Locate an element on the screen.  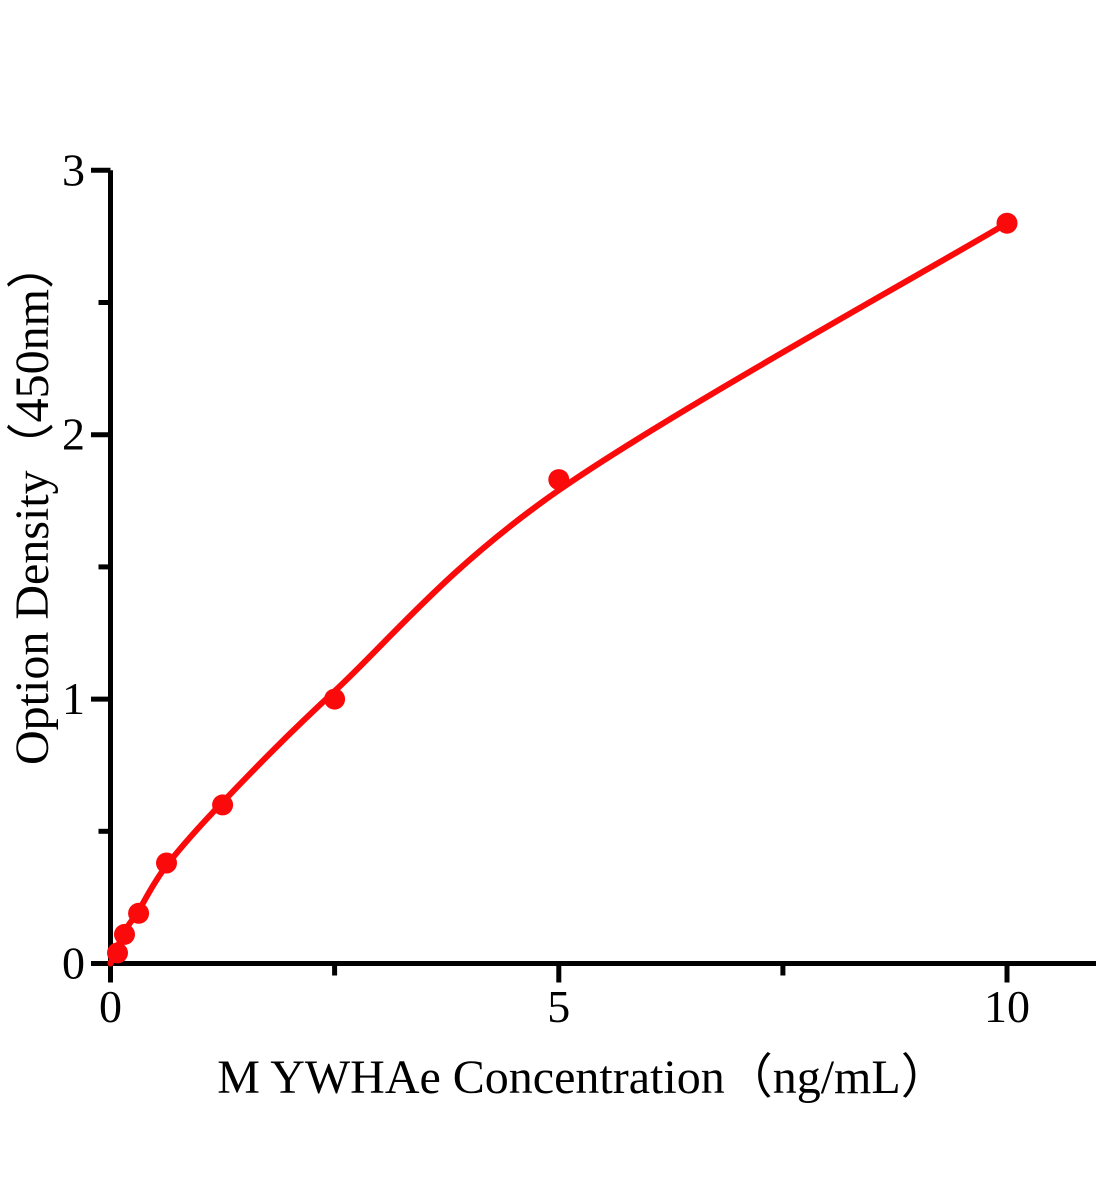
y-axis-title: Option Density（450nm） is located at coordinates (32, 503).